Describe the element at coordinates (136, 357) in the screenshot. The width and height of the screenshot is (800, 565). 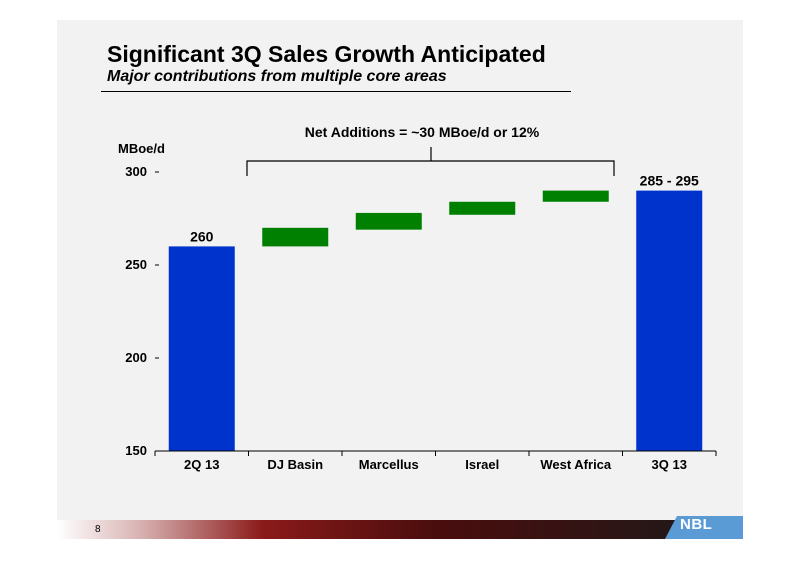
I see `y-tick-label: 200` at that location.